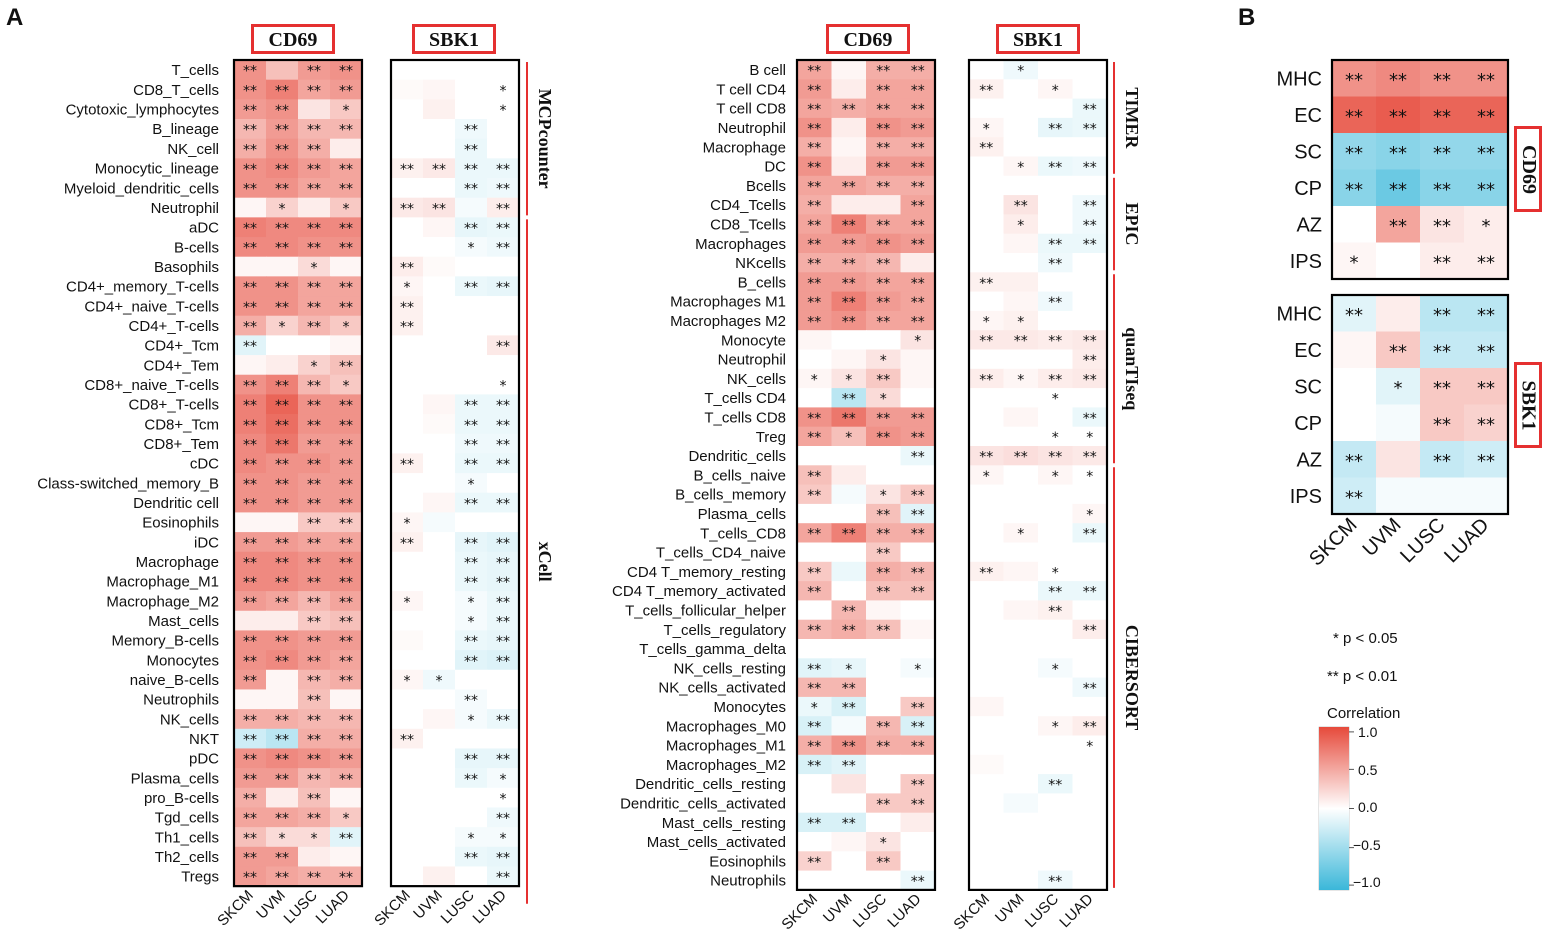 This screenshot has width=1544, height=943. What do you see at coordinates (1299, 79) in the screenshot?
I see `b-cd69-row-label: MHC` at bounding box center [1299, 79].